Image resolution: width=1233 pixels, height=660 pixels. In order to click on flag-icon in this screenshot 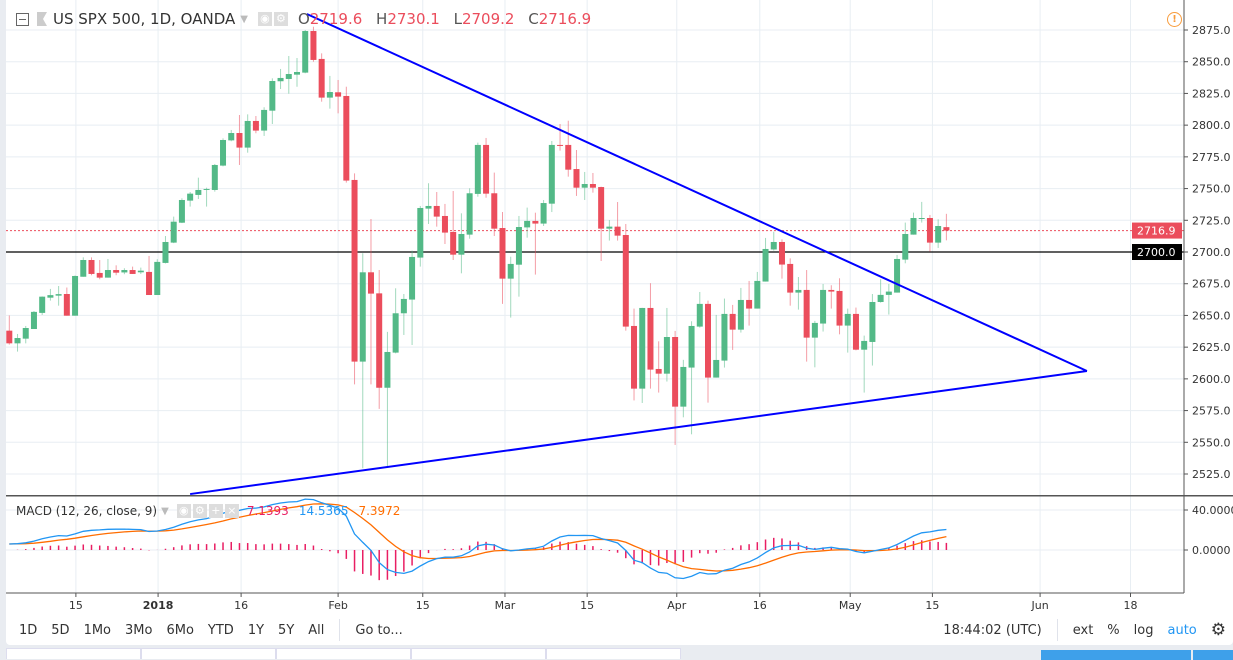, I will do `click(42, 19)`.